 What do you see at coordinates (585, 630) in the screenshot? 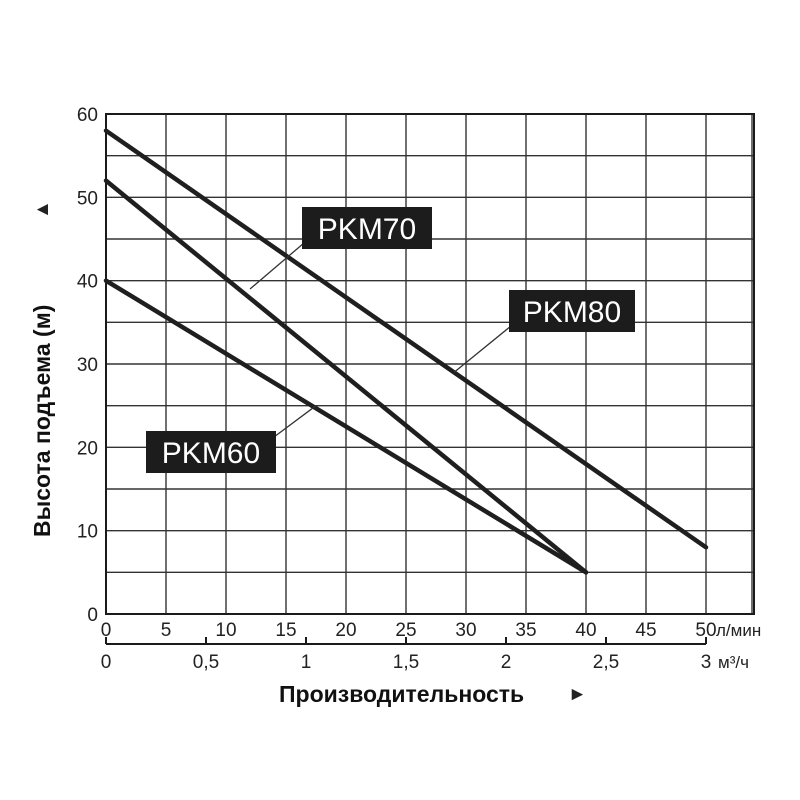
I see `x-tick-label: 40` at bounding box center [585, 630].